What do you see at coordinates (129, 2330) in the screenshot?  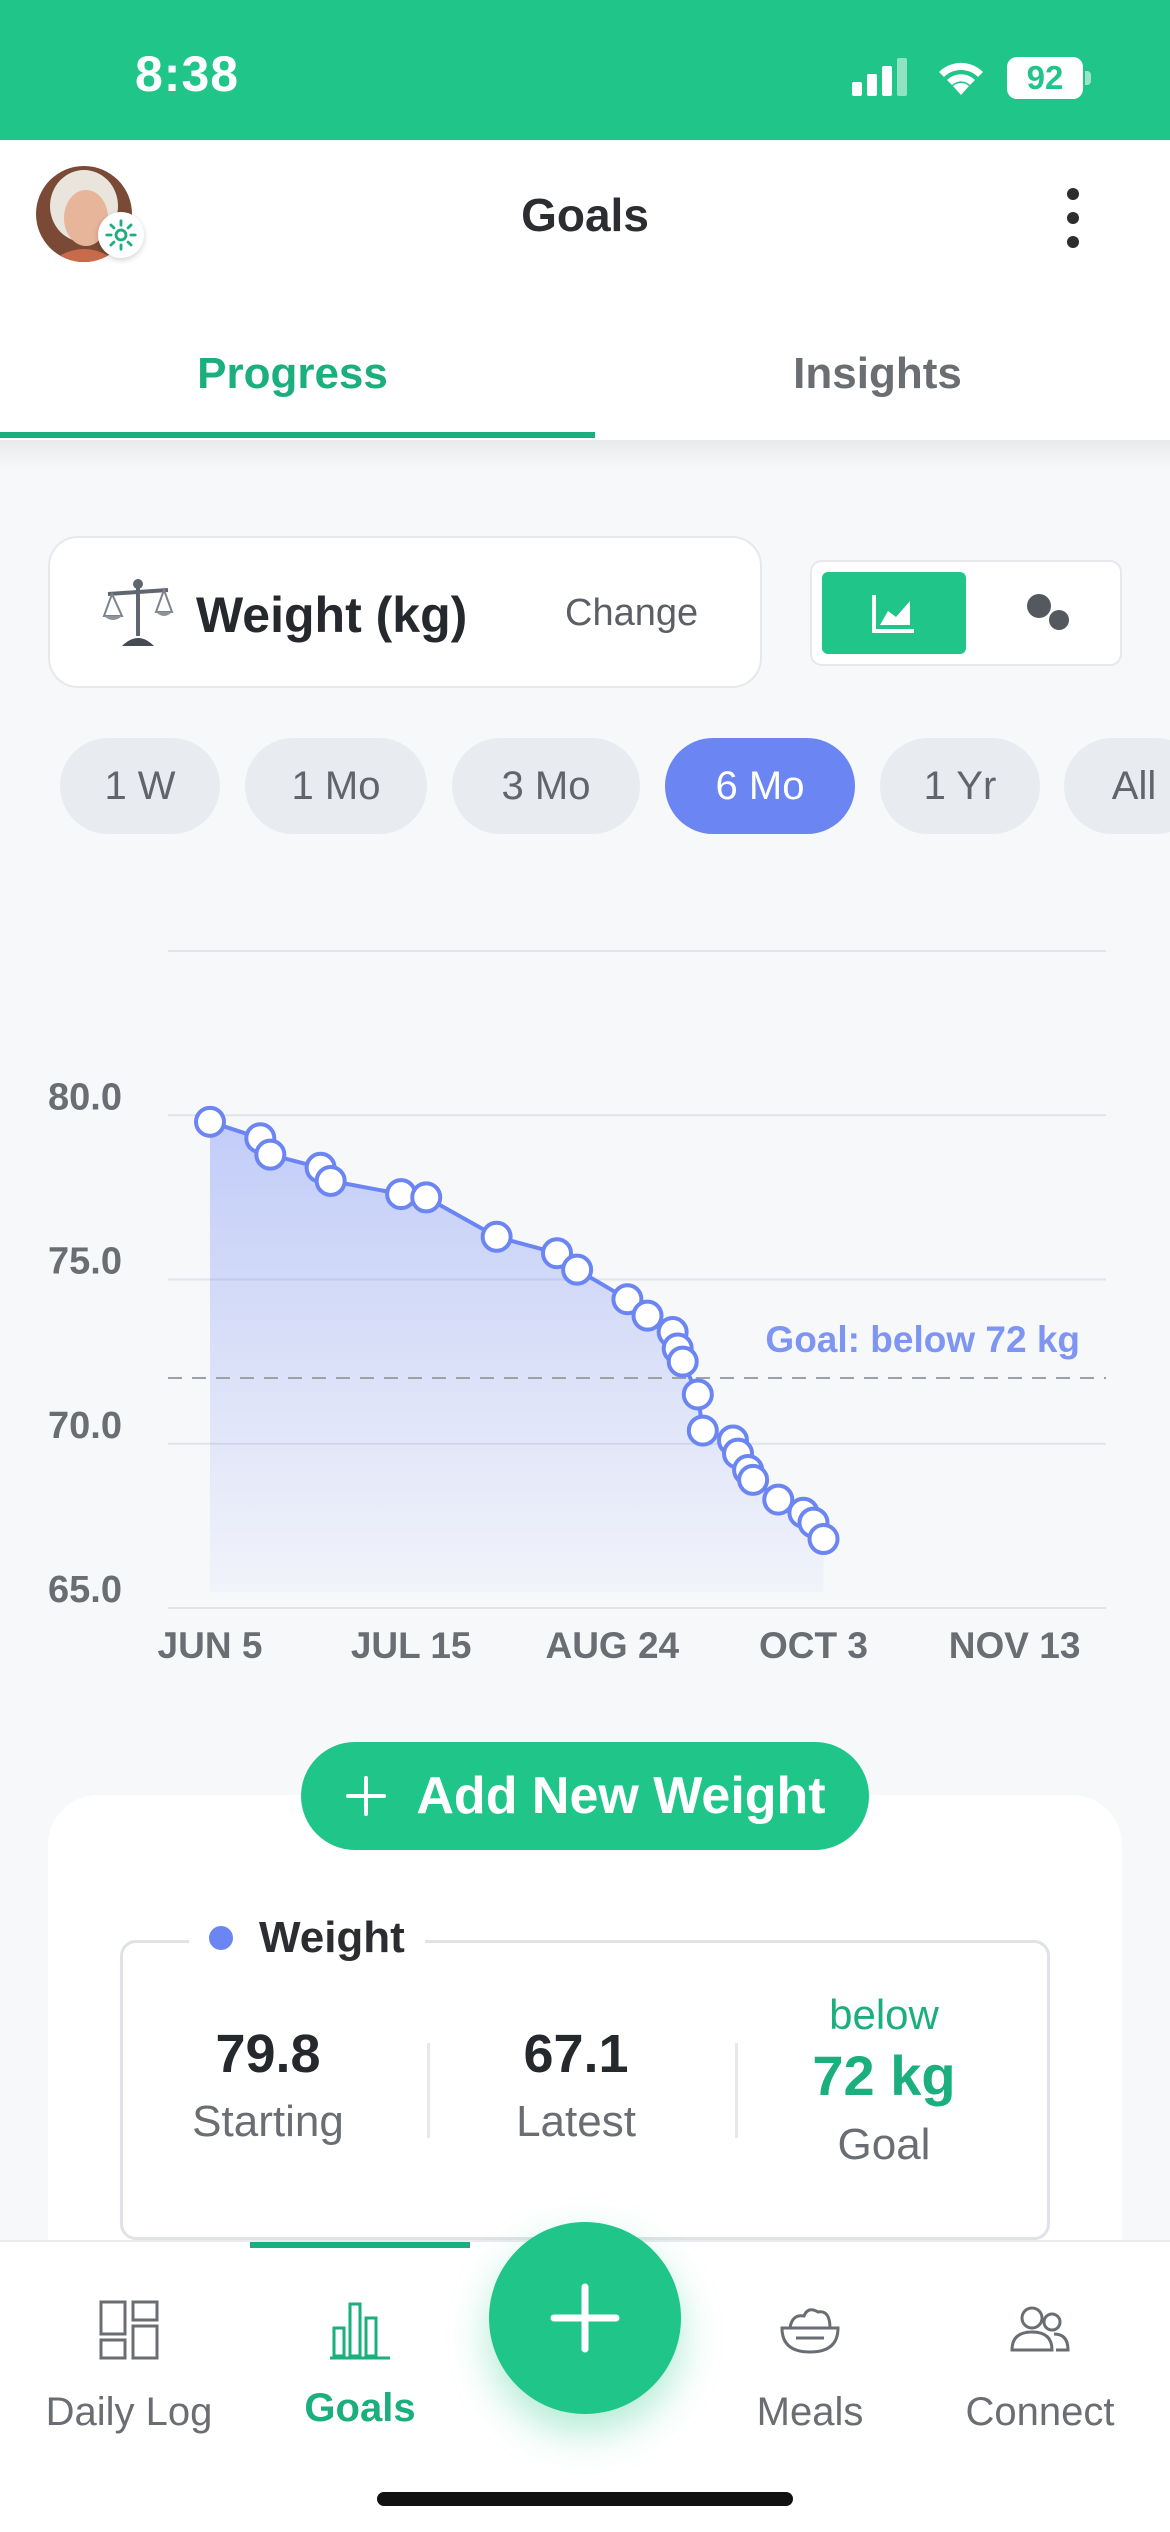 I see `daily-log-icon` at bounding box center [129, 2330].